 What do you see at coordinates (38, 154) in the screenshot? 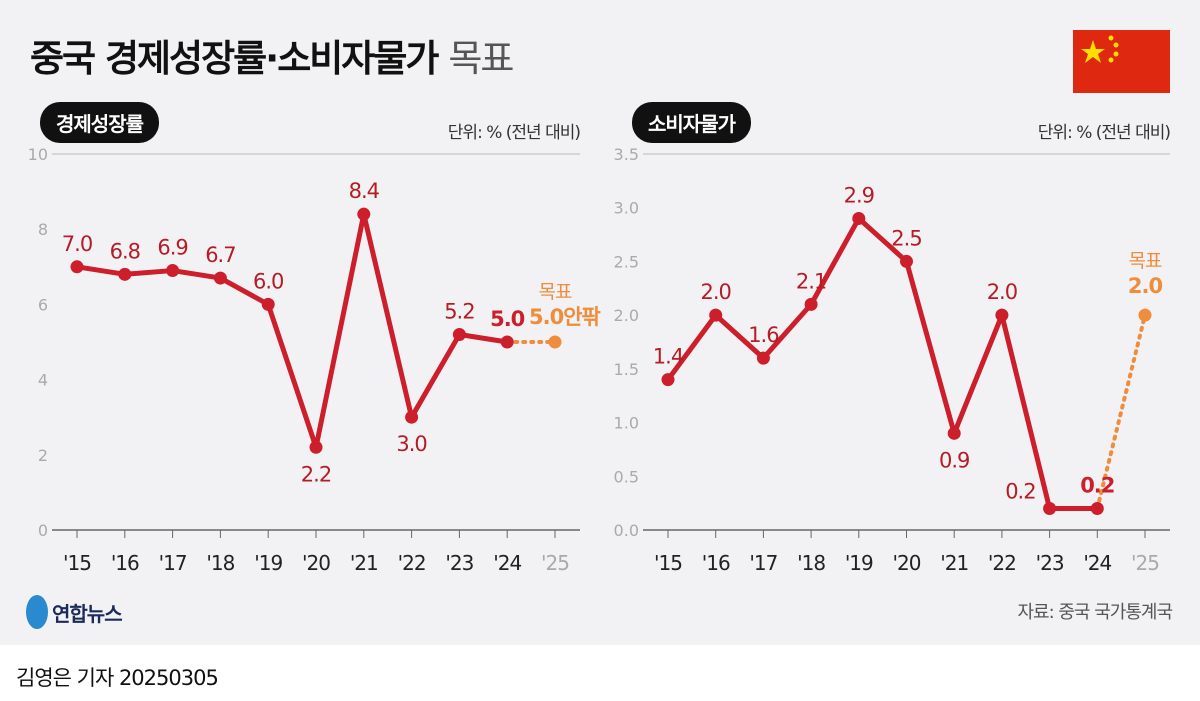
I see `y-tick-label: 10` at bounding box center [38, 154].